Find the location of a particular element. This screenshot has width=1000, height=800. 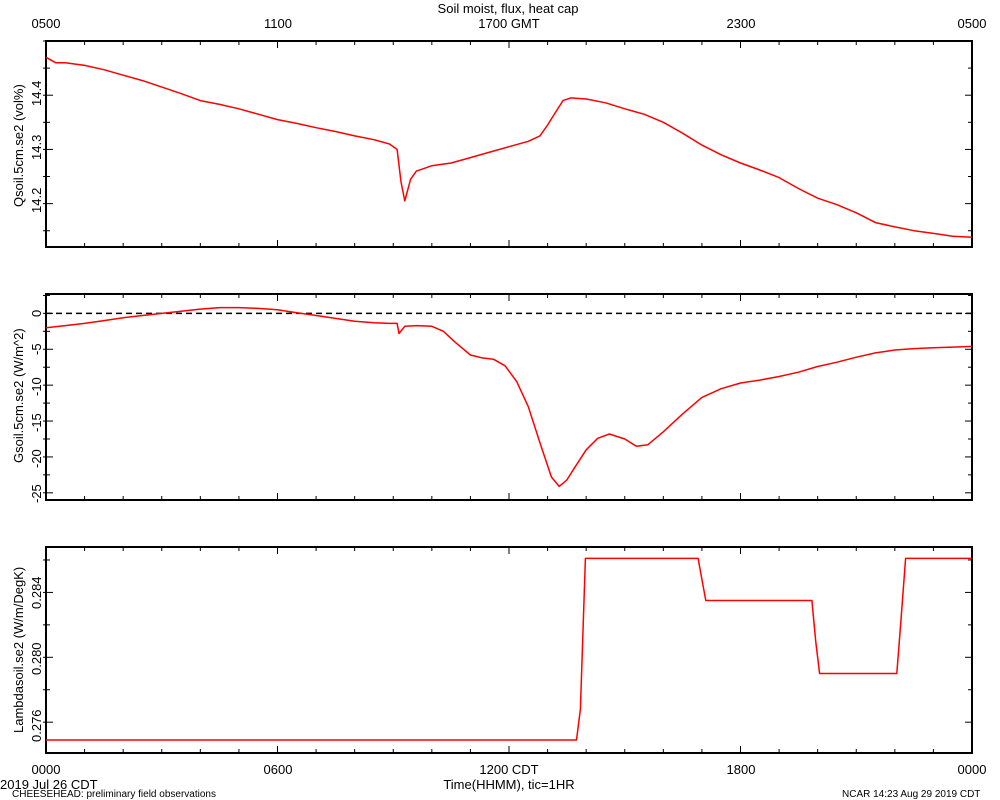

panel1-ytick: 14.4 is located at coordinates (36, 93).